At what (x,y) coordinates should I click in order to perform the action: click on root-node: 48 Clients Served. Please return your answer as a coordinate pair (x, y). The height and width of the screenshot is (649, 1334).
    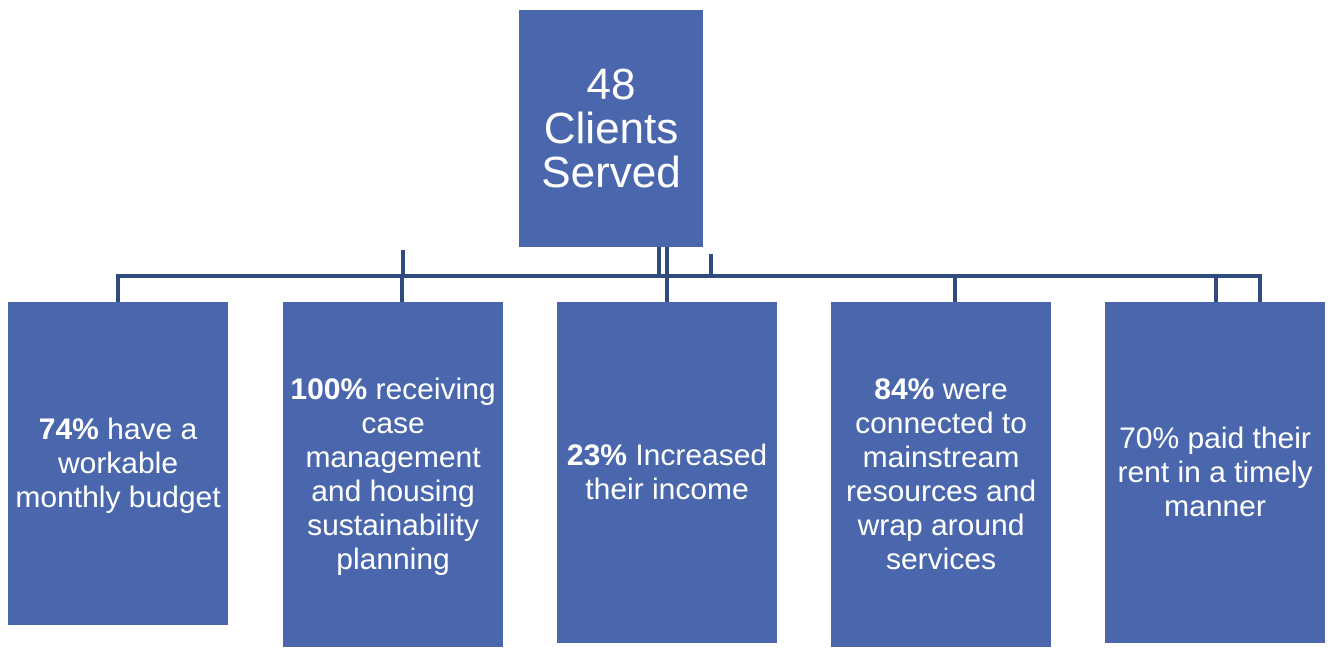
    Looking at the image, I should click on (611, 128).